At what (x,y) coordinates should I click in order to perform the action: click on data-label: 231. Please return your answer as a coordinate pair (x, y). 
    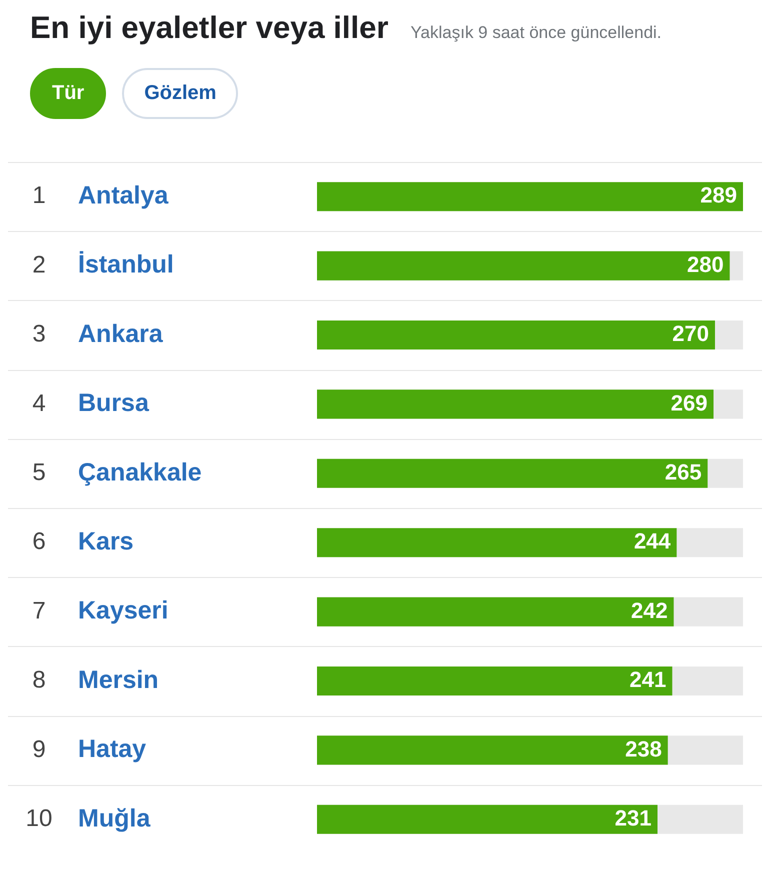
    Looking at the image, I should click on (633, 817).